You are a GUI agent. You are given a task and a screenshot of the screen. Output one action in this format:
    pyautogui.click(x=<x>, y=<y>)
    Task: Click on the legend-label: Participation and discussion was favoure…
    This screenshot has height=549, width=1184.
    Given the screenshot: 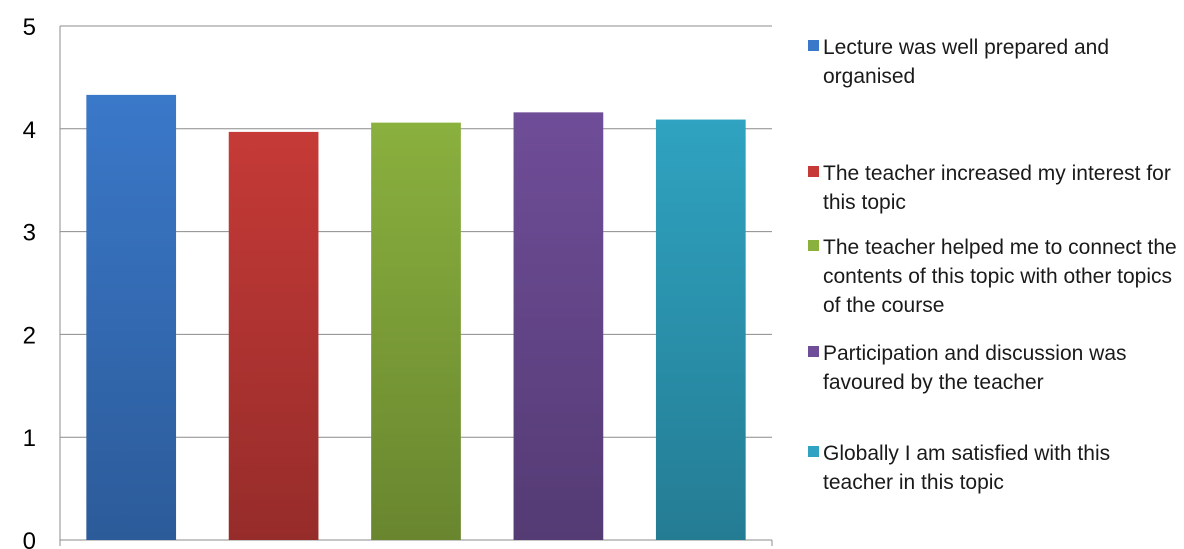 What is the action you would take?
    pyautogui.click(x=975, y=368)
    